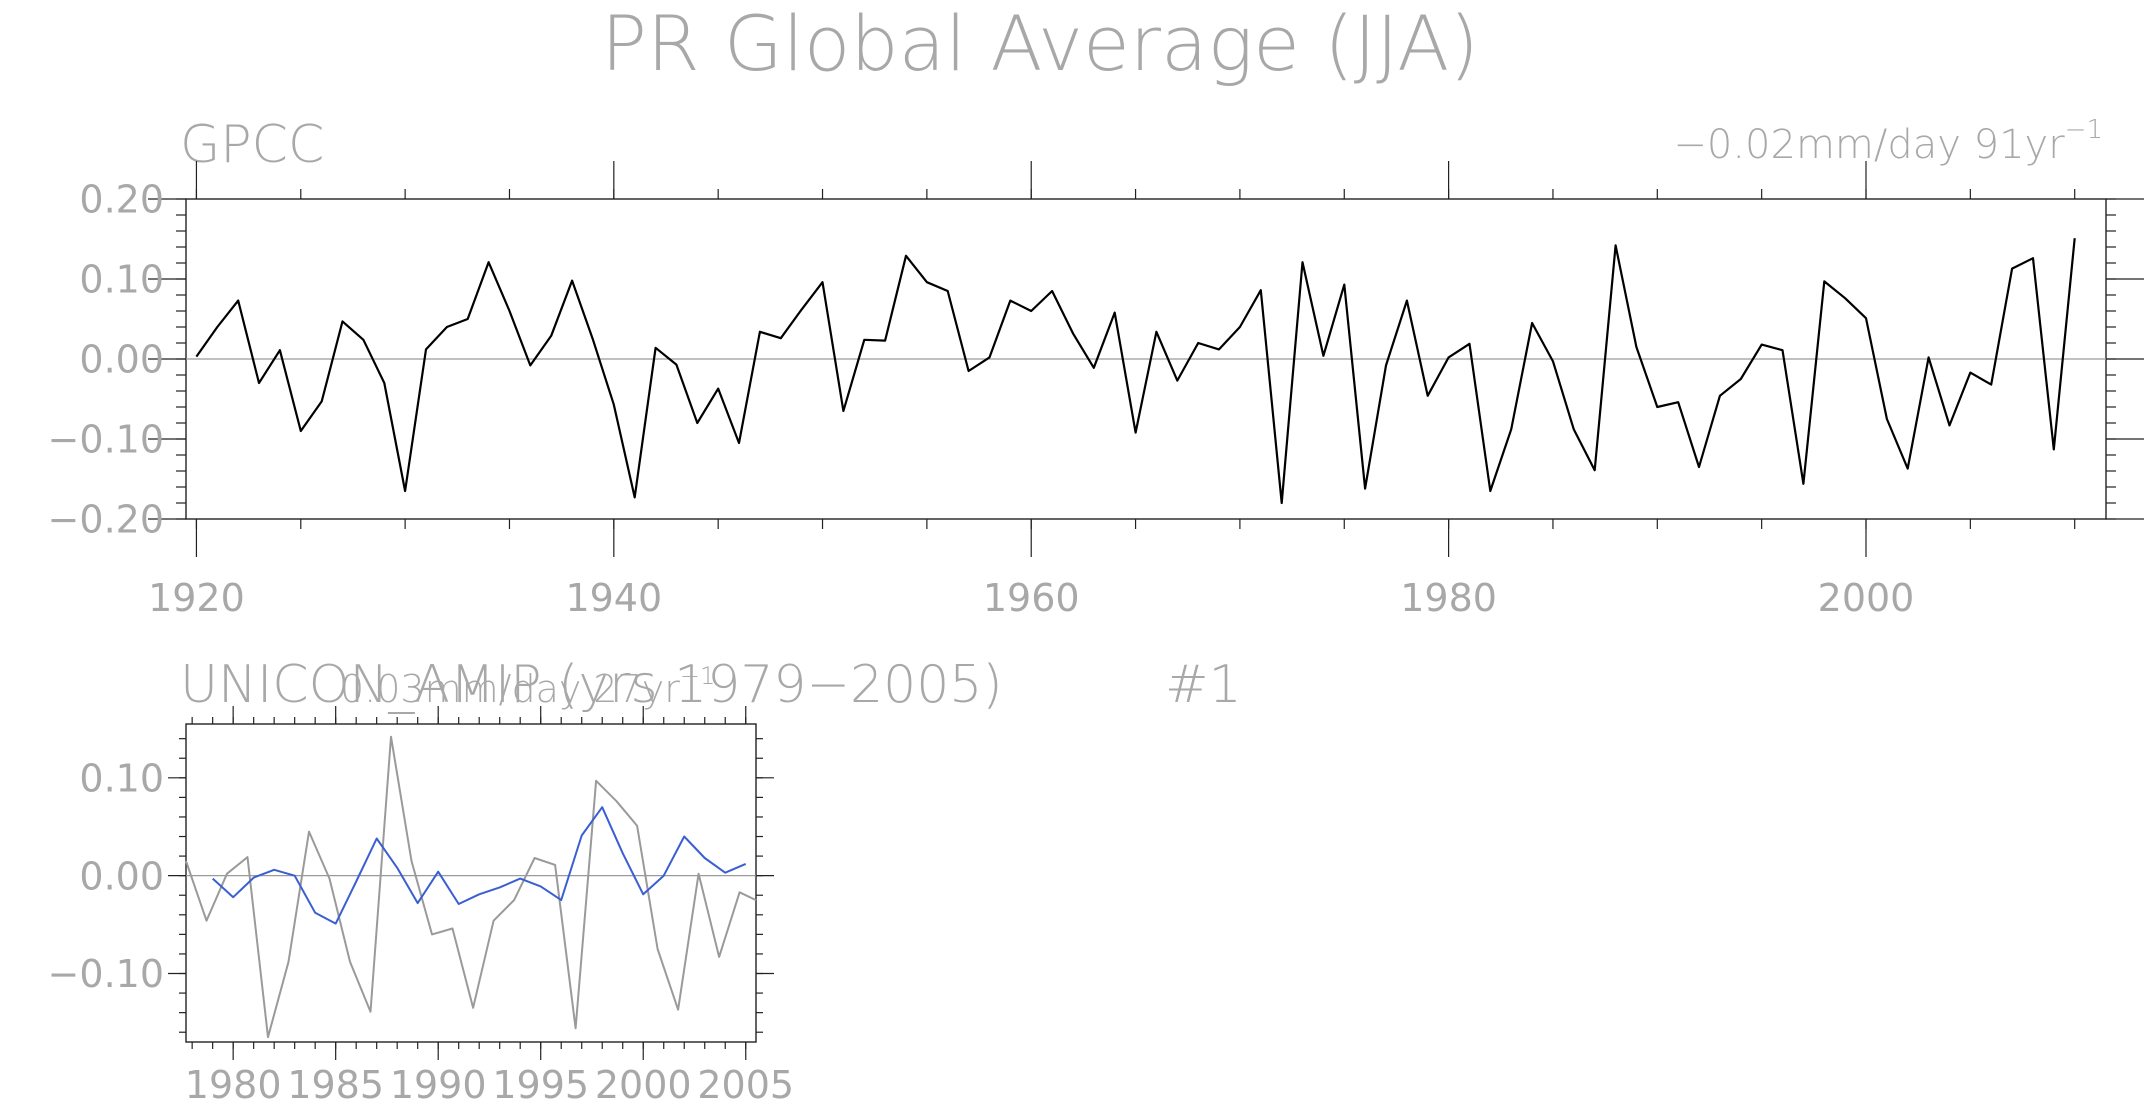  I want to click on figure-title: PR Global Average (JJA), so click(1040, 44).